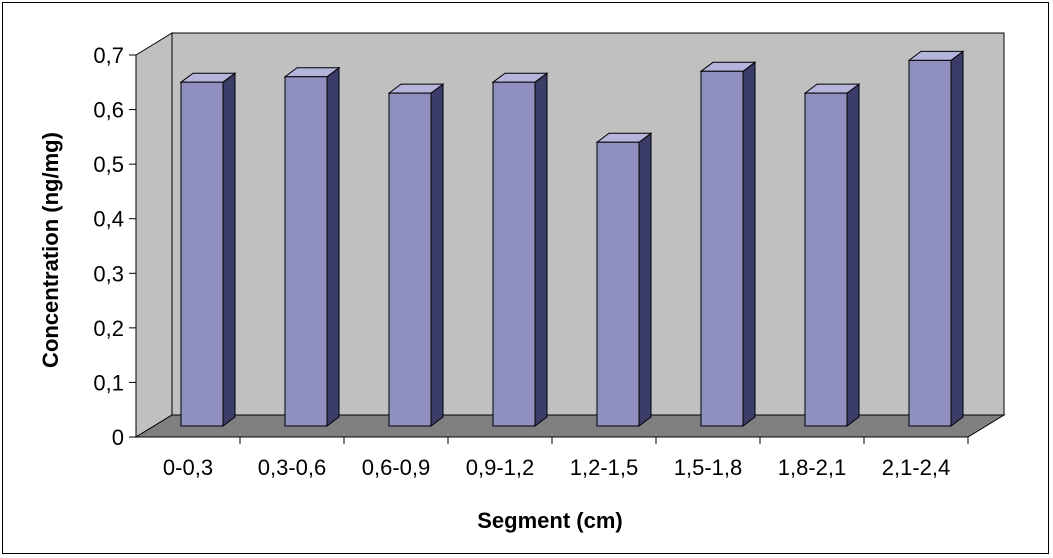 This screenshot has width=1053, height=558. What do you see at coordinates (50, 250) in the screenshot?
I see `y-axis-title: Concentration (ng/mg)` at bounding box center [50, 250].